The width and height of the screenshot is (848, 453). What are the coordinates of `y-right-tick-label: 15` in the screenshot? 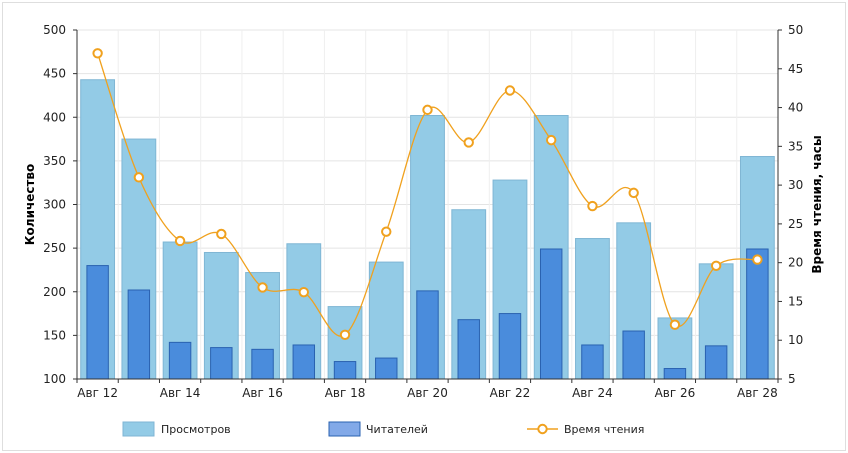 It's located at (795, 301).